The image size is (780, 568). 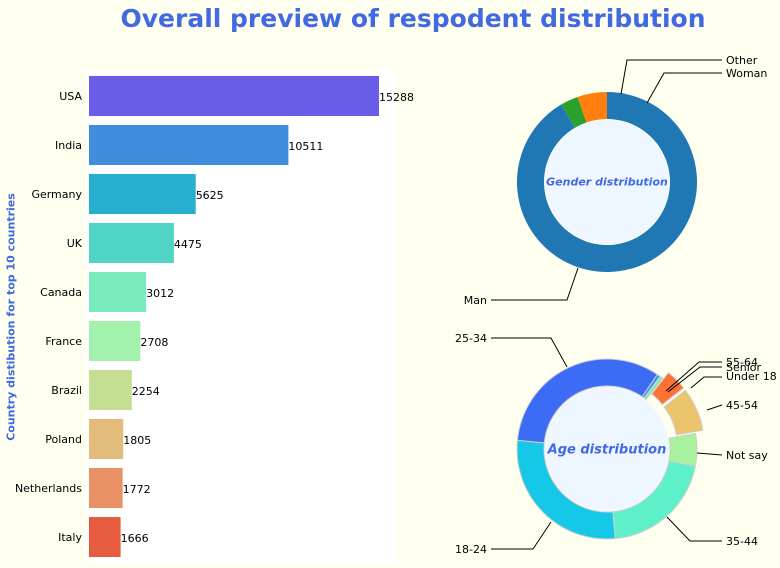 What do you see at coordinates (48, 488) in the screenshot?
I see `category-label: Netherlands` at bounding box center [48, 488].